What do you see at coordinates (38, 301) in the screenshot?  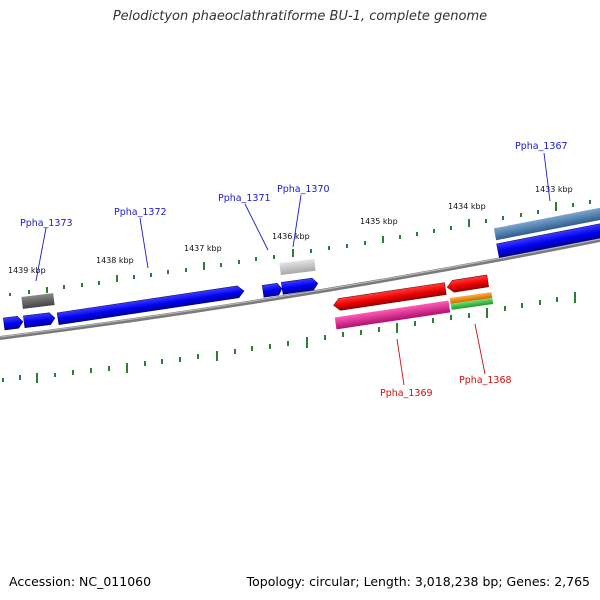 I see `feature-gray-left` at bounding box center [38, 301].